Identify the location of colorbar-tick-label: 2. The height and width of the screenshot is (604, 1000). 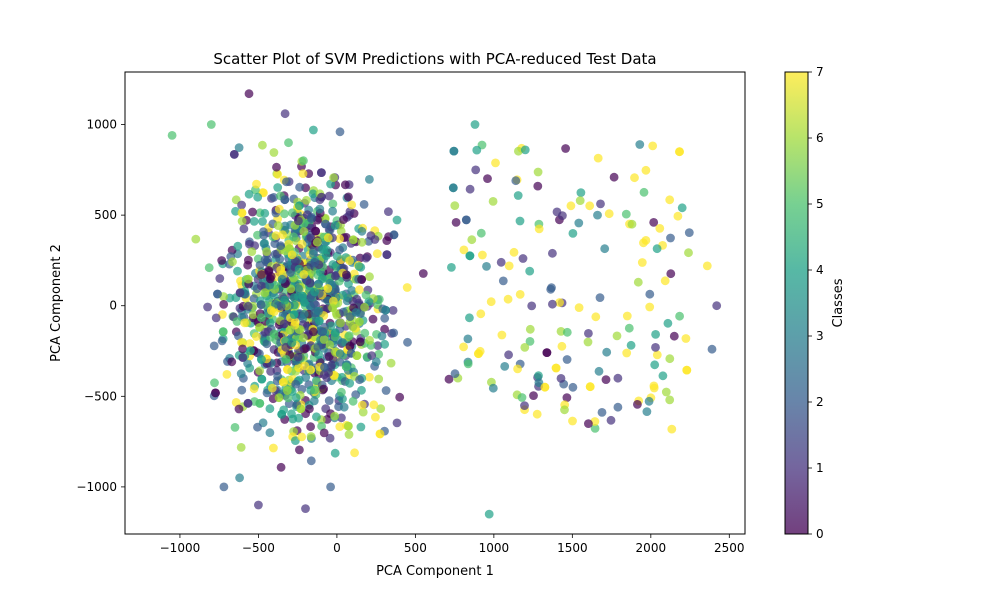
(820, 402).